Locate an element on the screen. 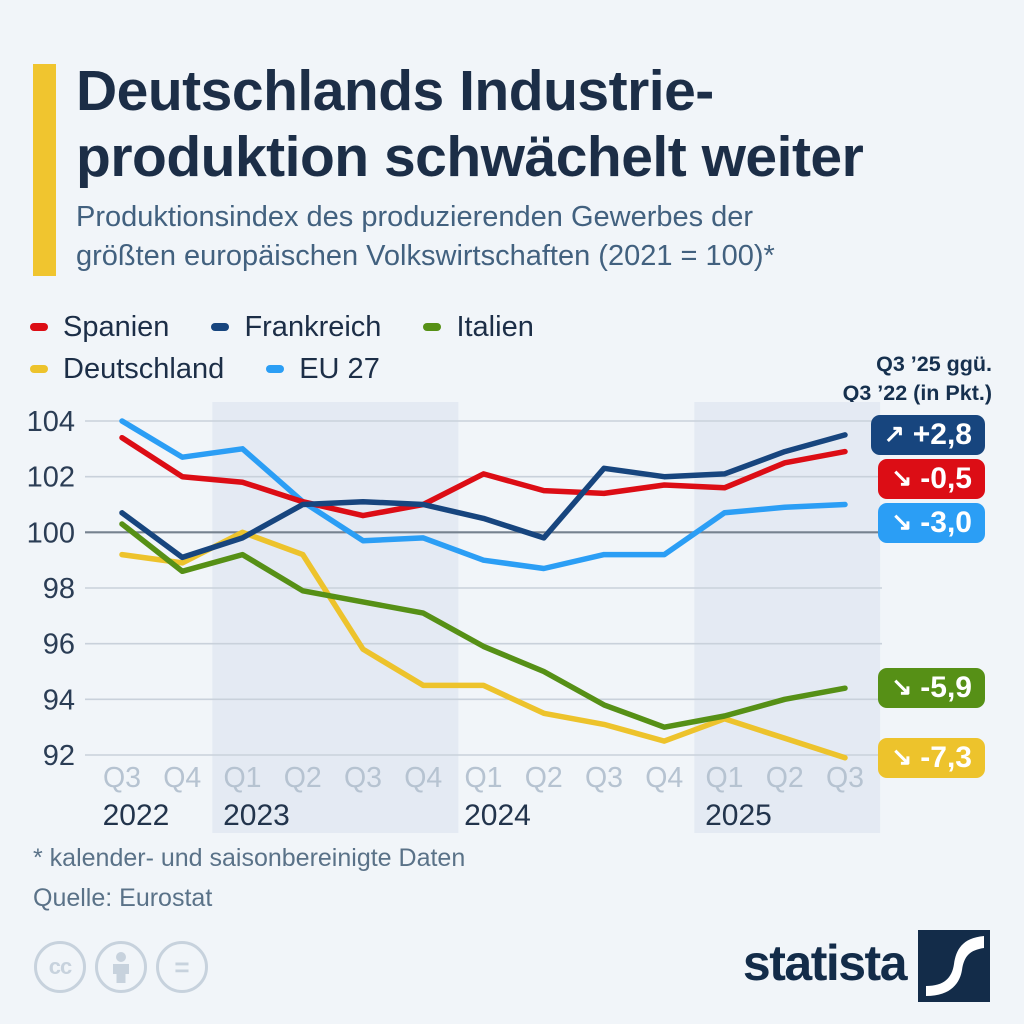 This screenshot has width=1024, height=1024. annotation-line-2: Q3 ’22 (in Pkt.) is located at coordinates (917, 393).